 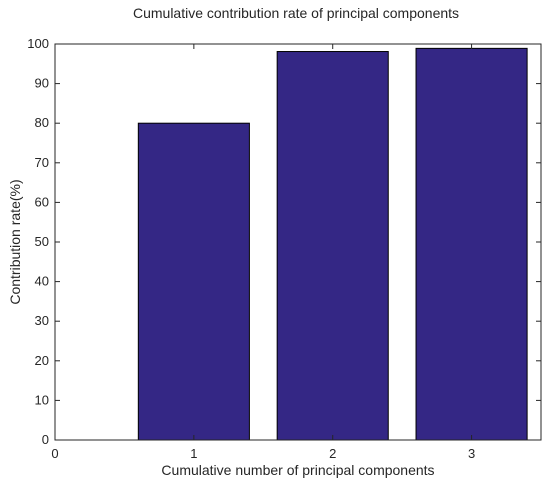 I want to click on x-tick-label-0: 0, so click(x=54, y=453).